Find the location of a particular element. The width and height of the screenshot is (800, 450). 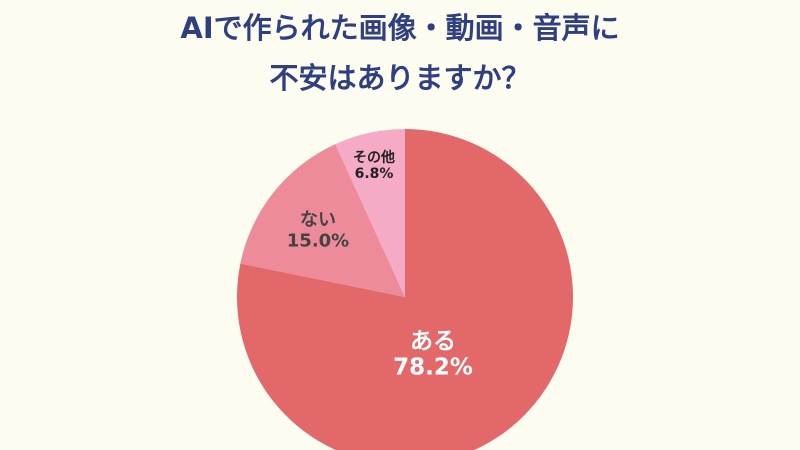

chart-title: 不安はありますか？ is located at coordinates (399, 78).